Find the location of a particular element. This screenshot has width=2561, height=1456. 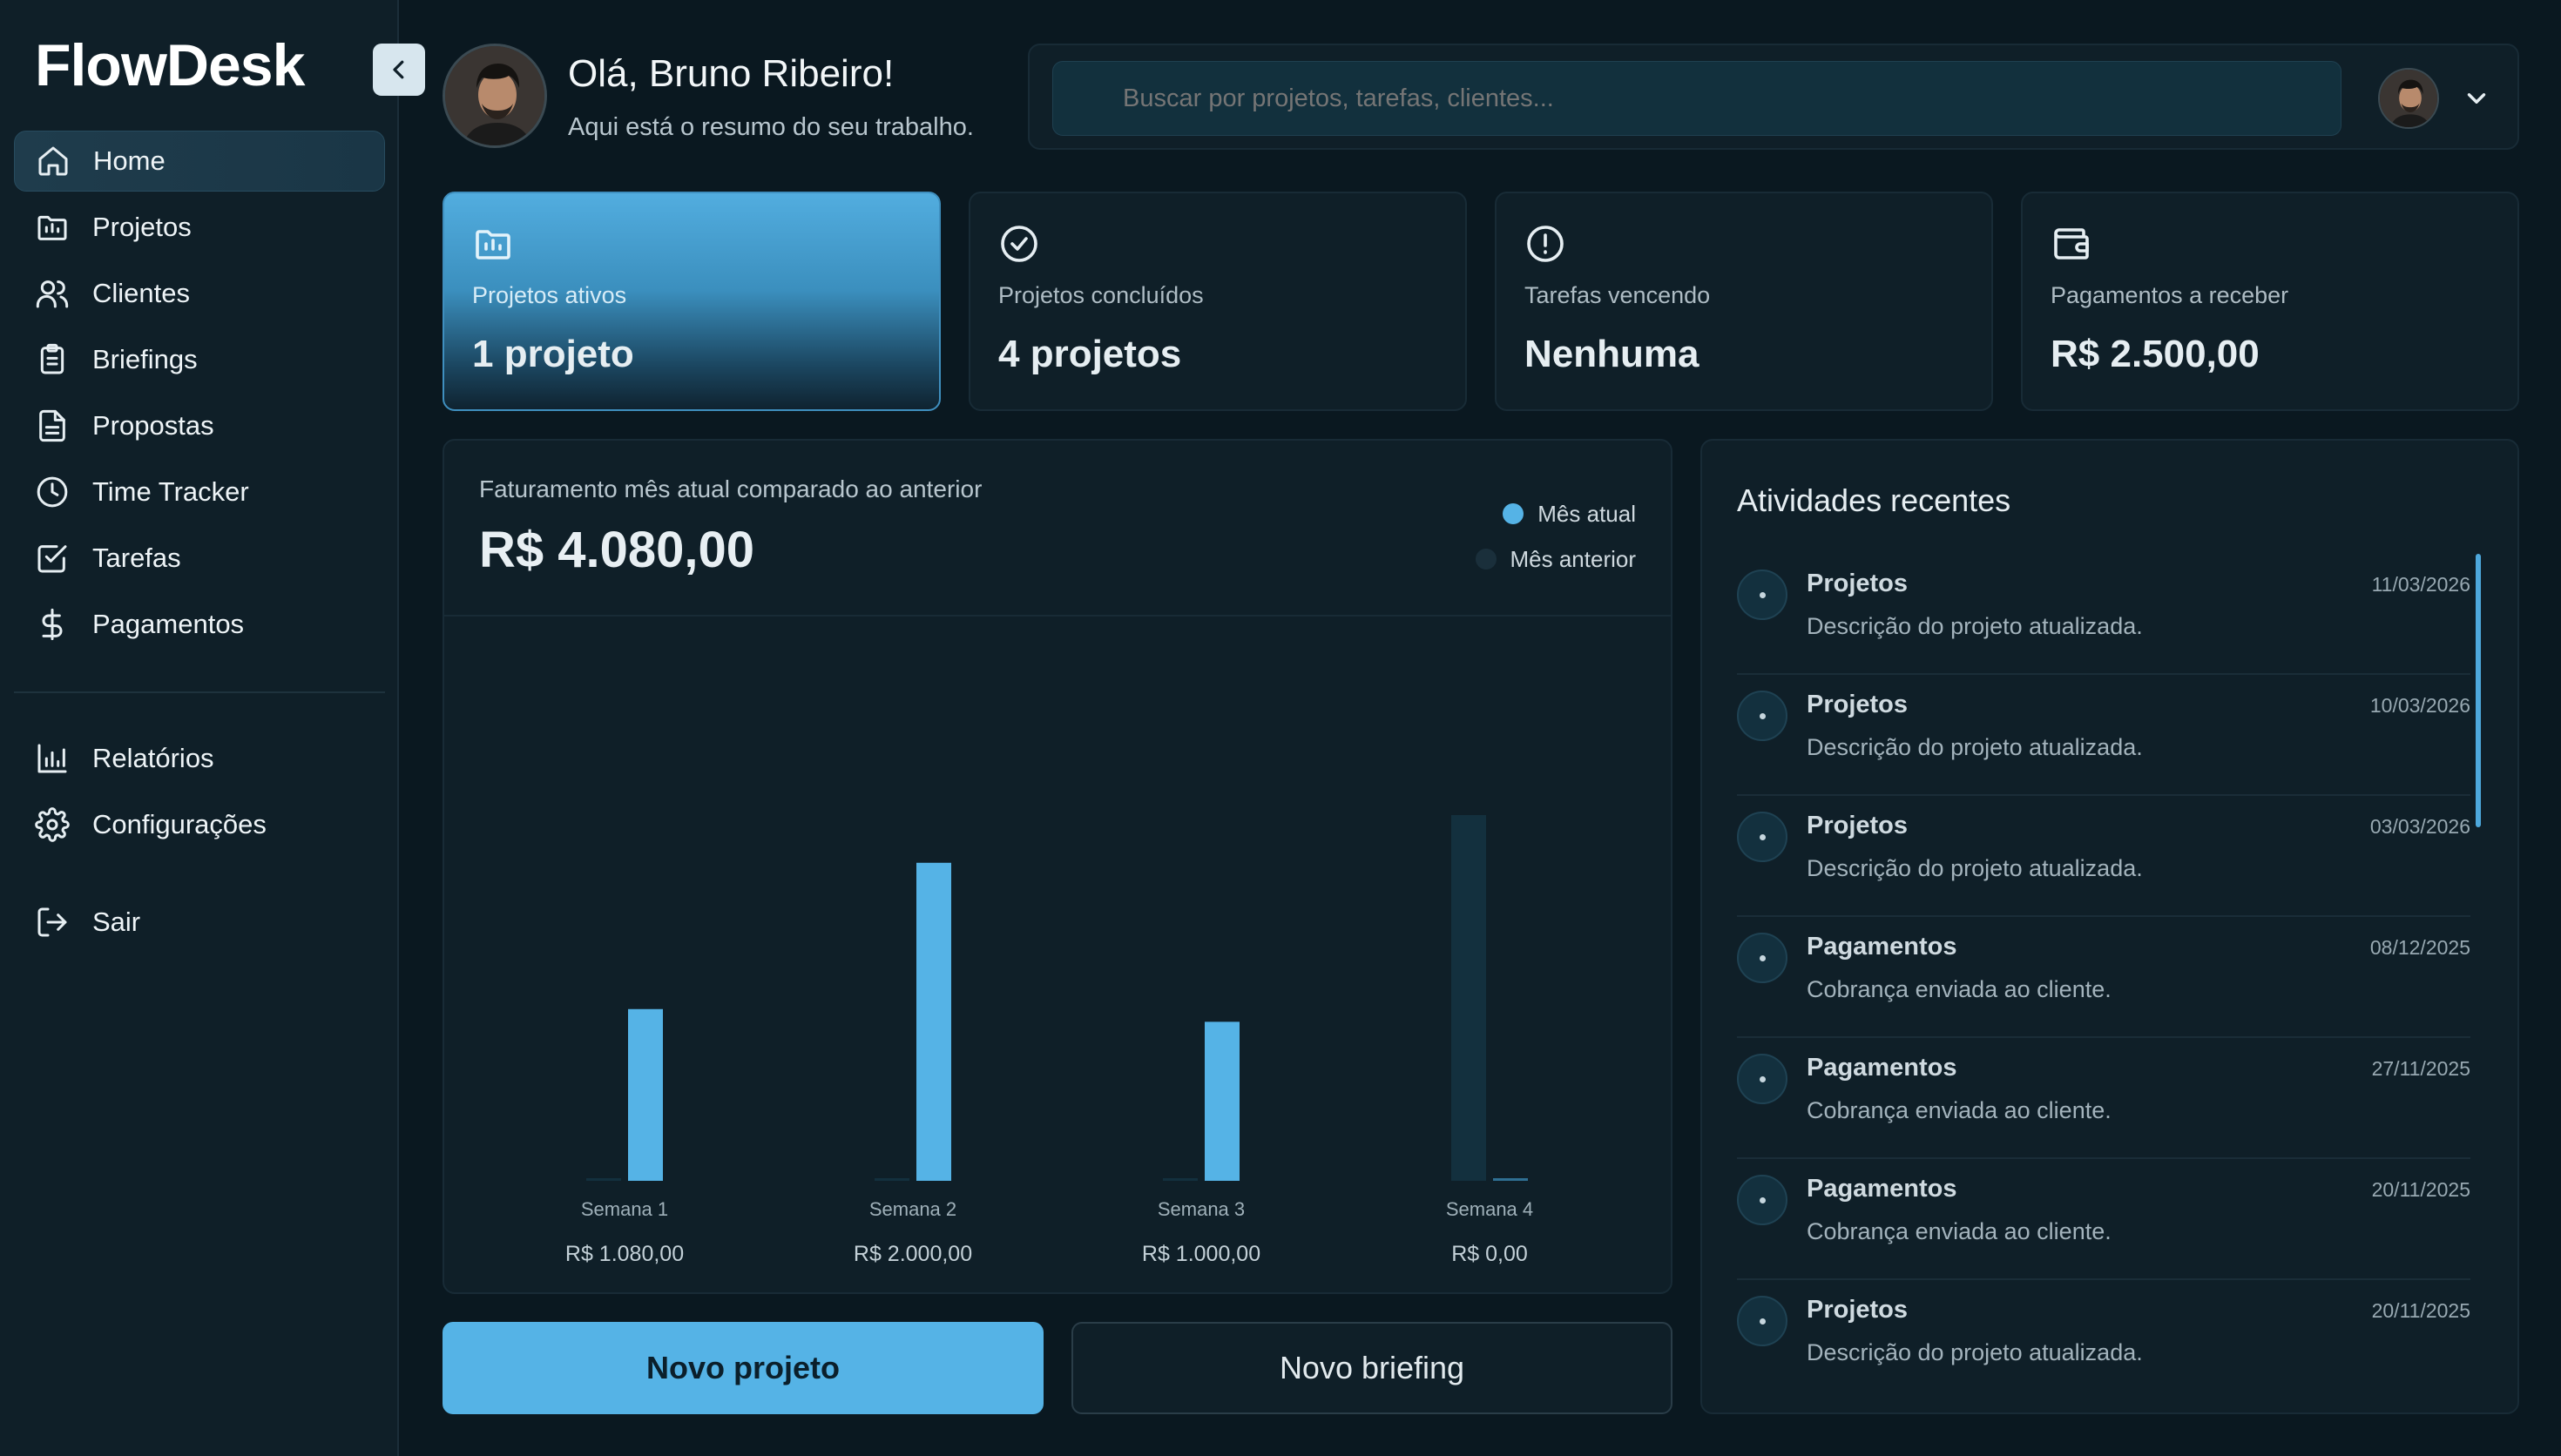

secondary-nav: Relatórios Configurações is located at coordinates (199, 794).